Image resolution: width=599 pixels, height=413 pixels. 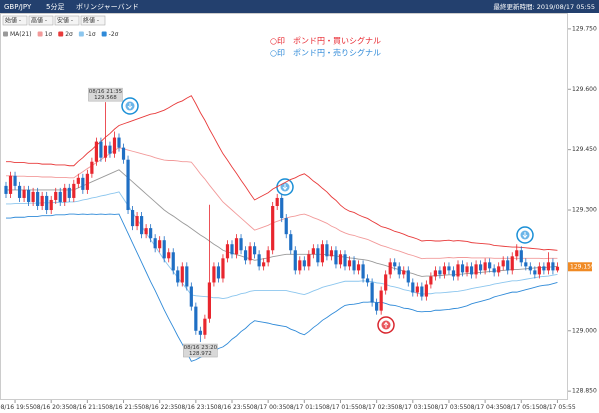 I want to click on toolbar-label: 安値 -, so click(x=65, y=20).